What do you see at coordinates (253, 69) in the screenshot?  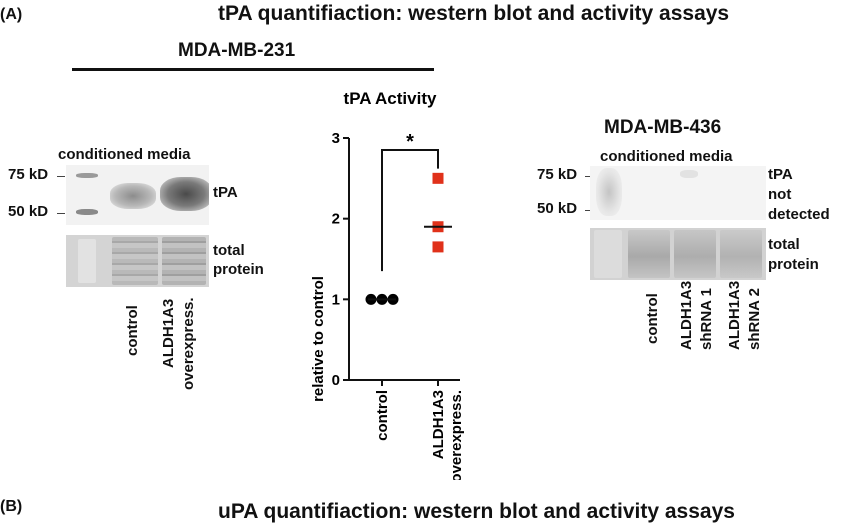 I see `cell-line-underline` at bounding box center [253, 69].